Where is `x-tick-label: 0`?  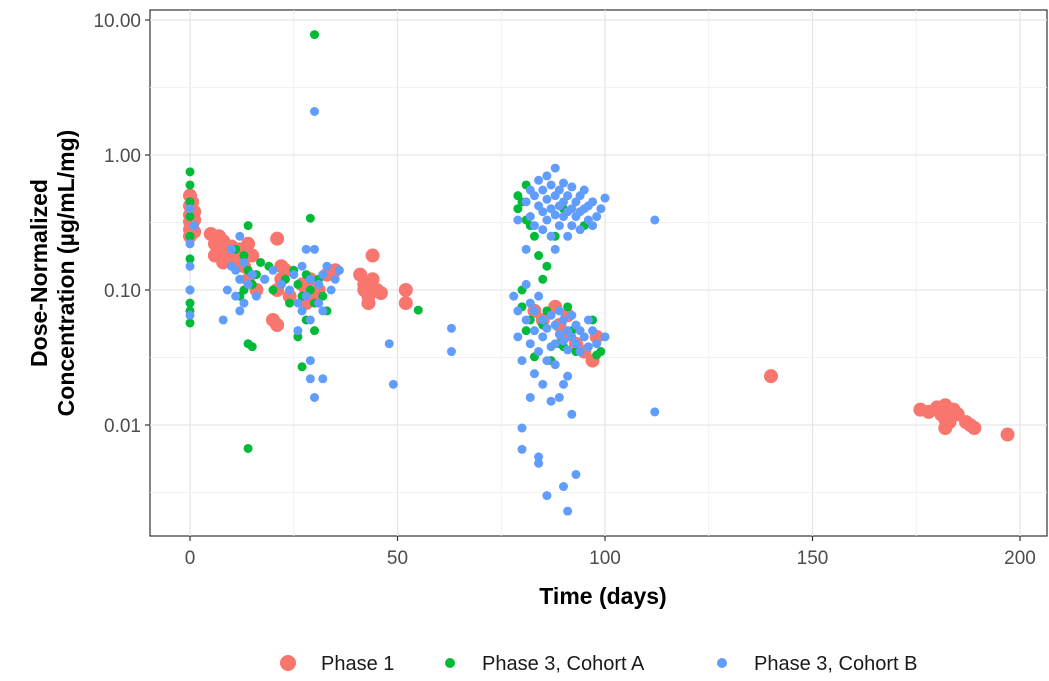 x-tick-label: 0 is located at coordinates (190, 558).